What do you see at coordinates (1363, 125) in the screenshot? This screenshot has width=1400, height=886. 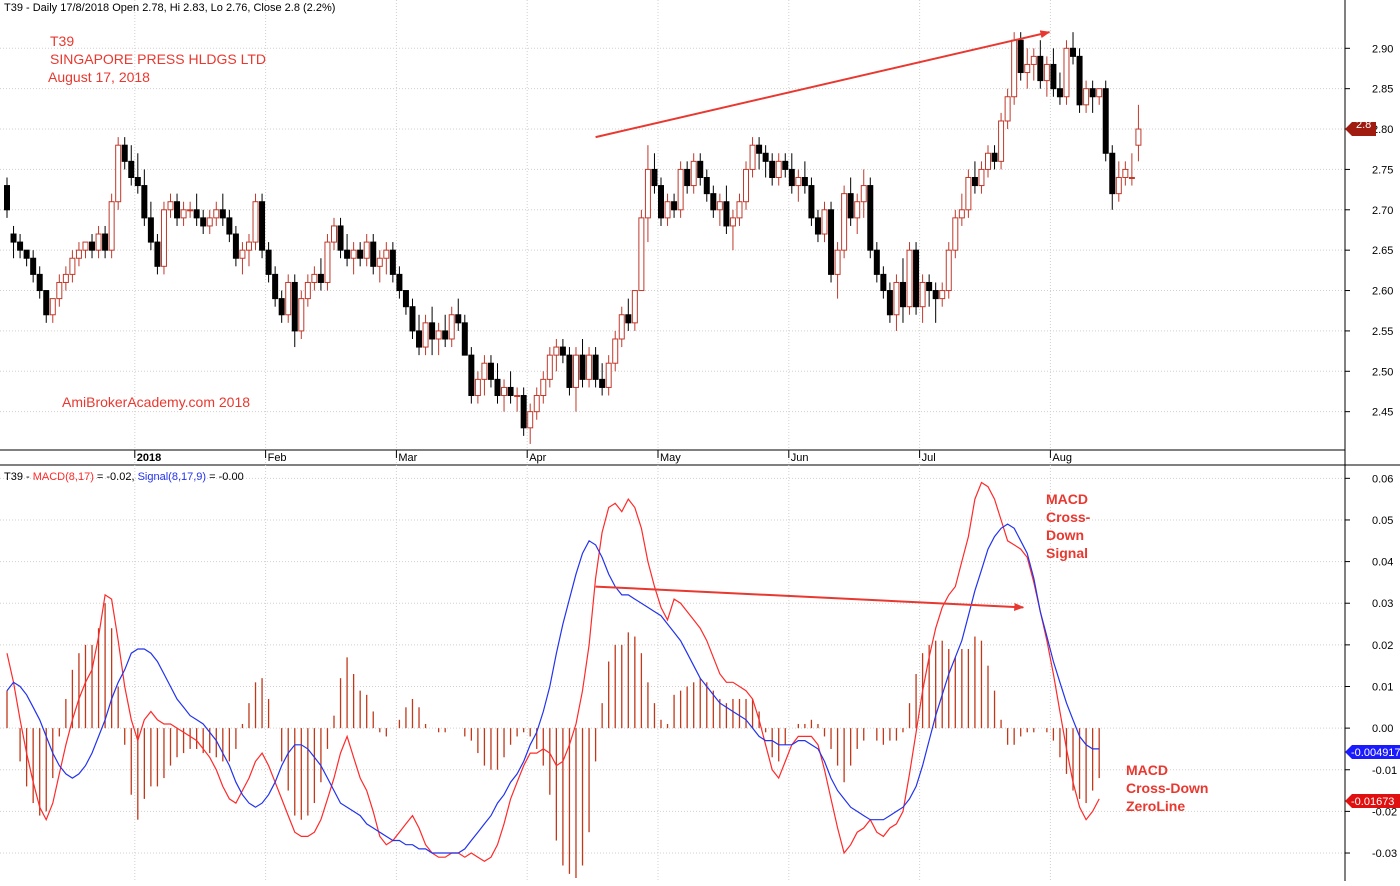 I see `price-badge-text: 2.8` at bounding box center [1363, 125].